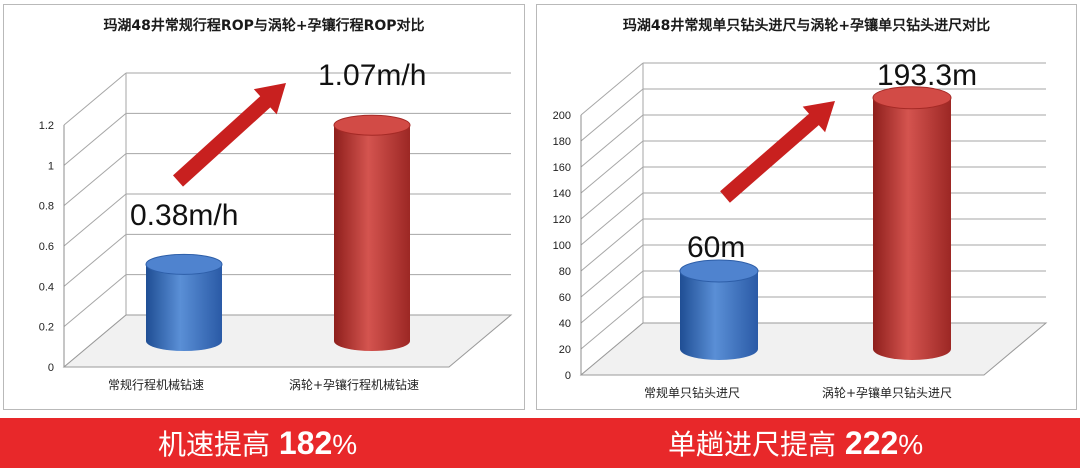  I want to click on y-tick-label: 60, so click(565, 298).